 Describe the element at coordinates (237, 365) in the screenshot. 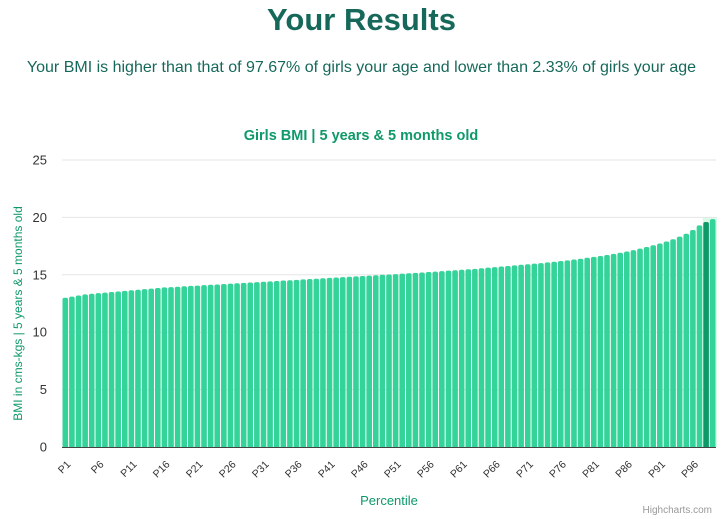

I see `bar-P27` at that location.